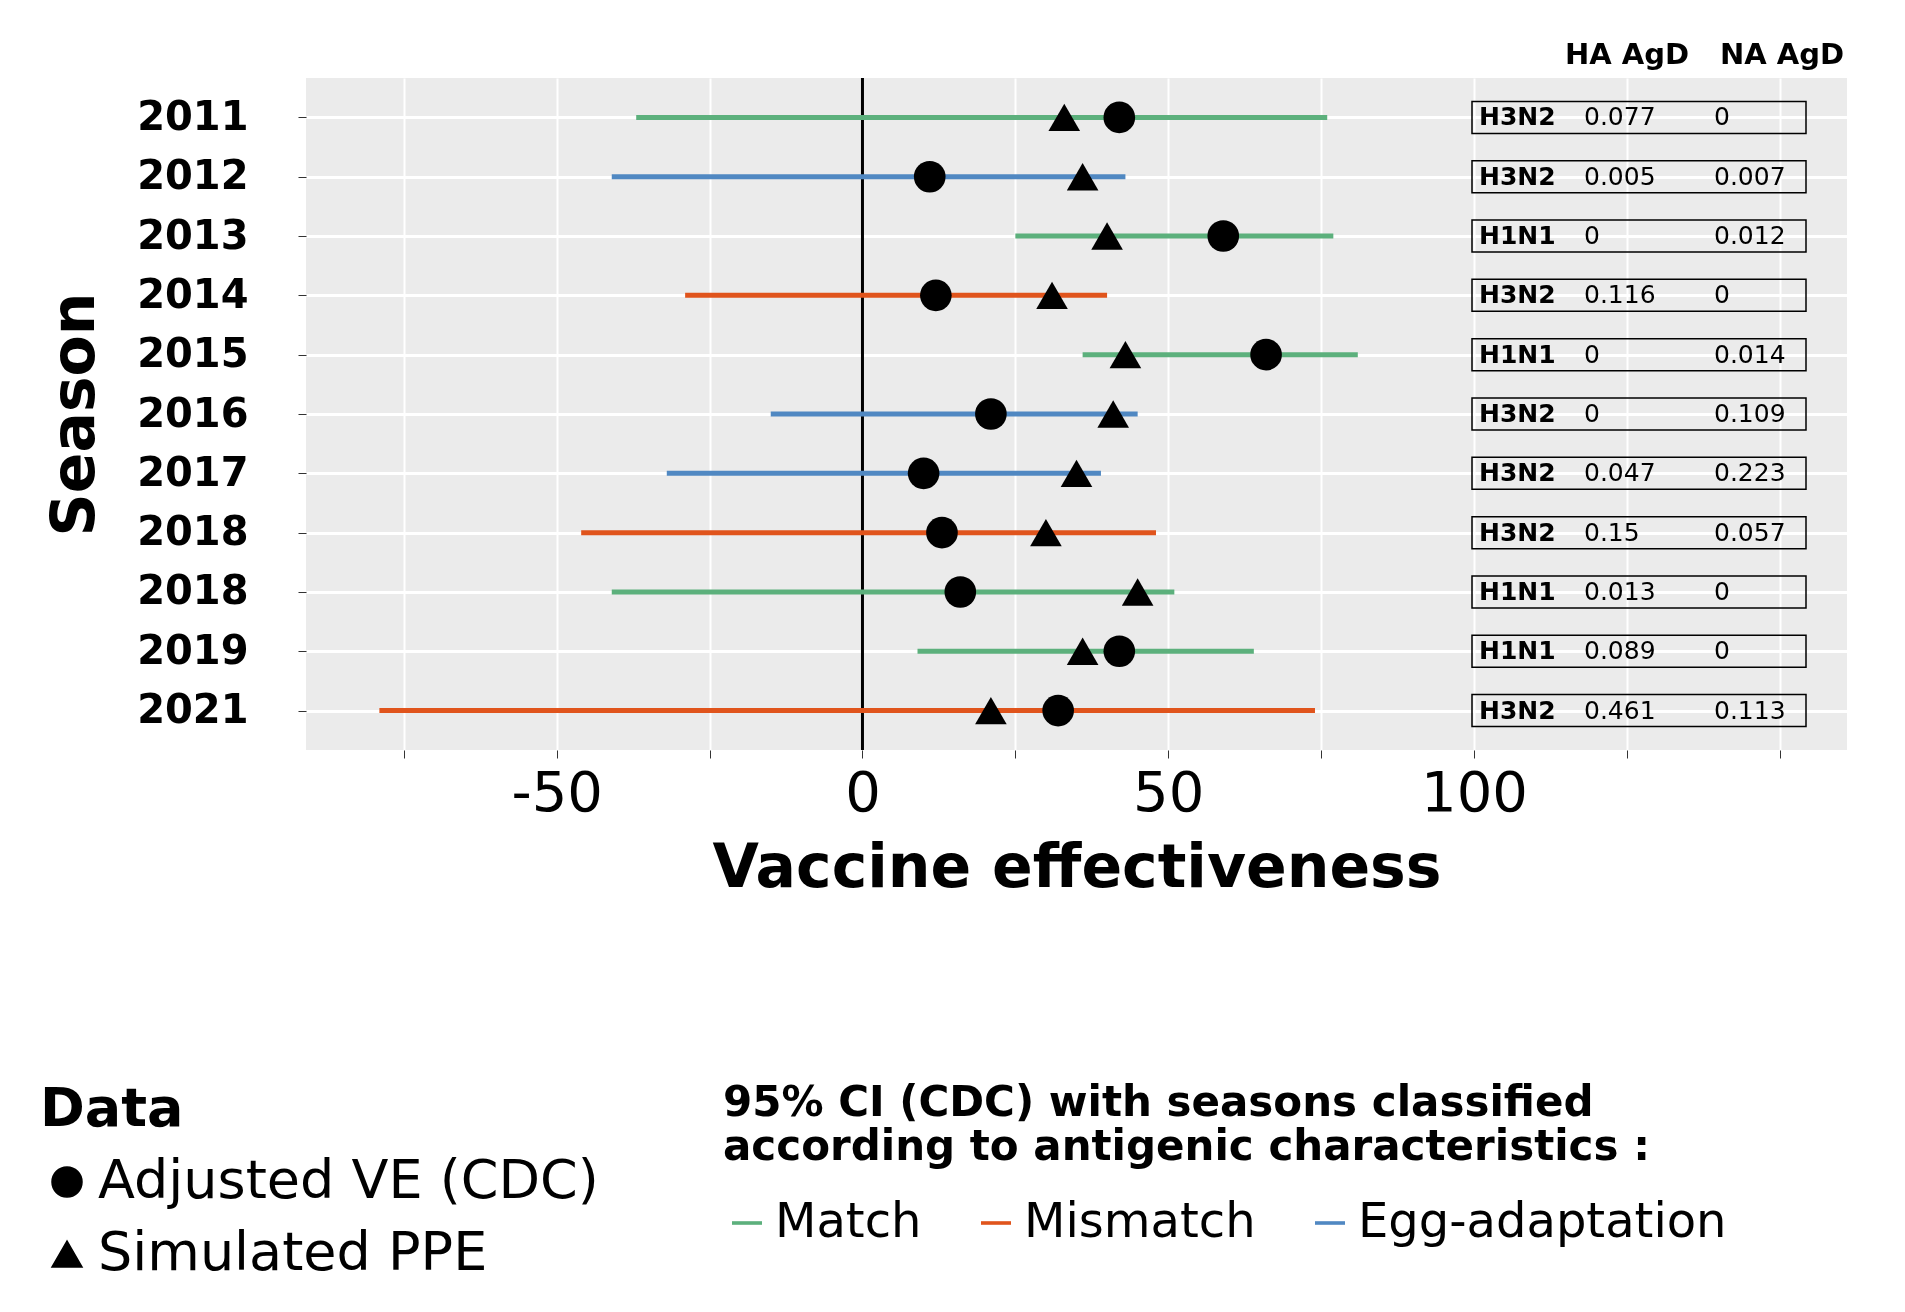 Image resolution: width=1905 pixels, height=1312 pixels. What do you see at coordinates (1077, 865) in the screenshot?
I see `x-axis-title: Vaccine effectiveness` at bounding box center [1077, 865].